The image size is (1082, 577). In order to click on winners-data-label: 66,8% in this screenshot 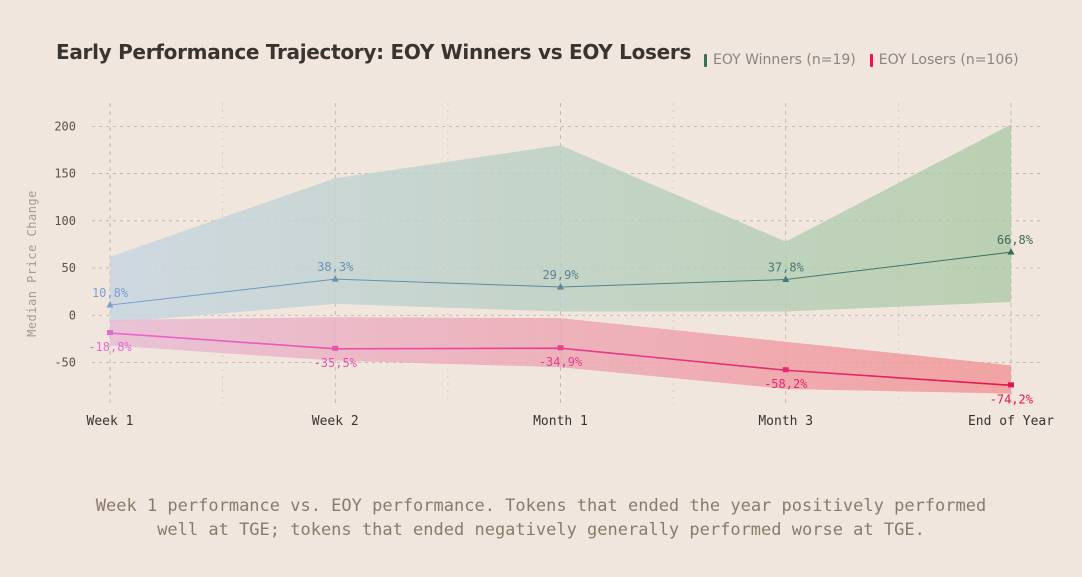, I will do `click(1015, 240)`.